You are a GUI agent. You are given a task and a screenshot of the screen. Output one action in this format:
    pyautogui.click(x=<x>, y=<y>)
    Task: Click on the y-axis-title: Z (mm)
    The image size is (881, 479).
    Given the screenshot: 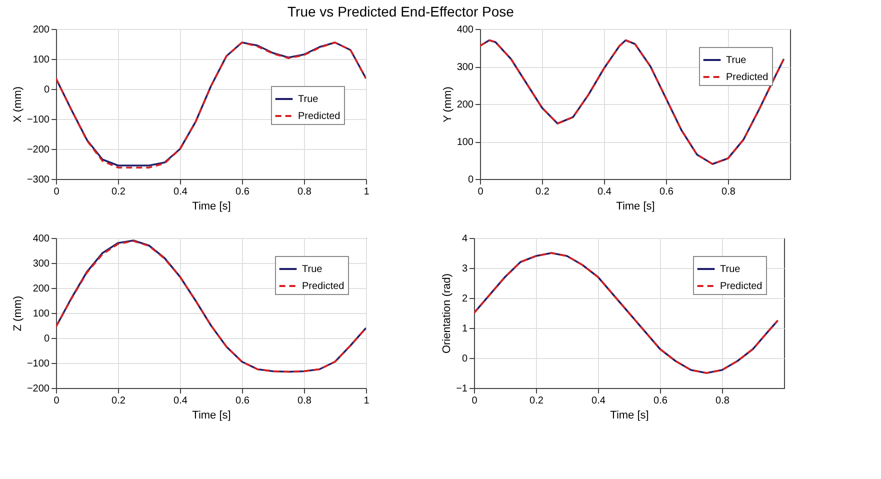 What is the action you would take?
    pyautogui.click(x=18, y=314)
    